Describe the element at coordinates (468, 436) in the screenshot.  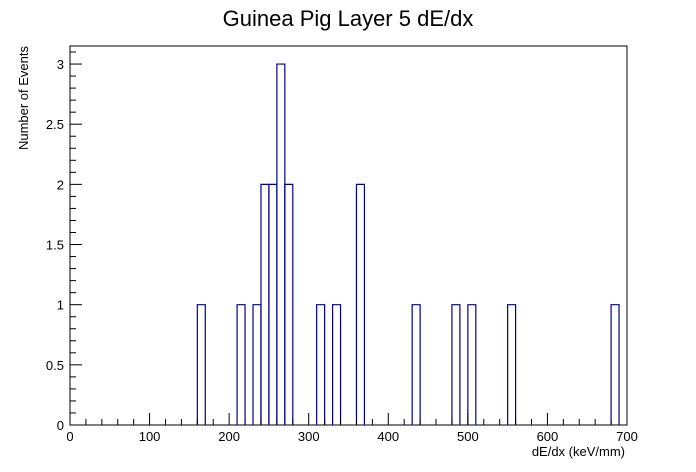
I see `x-tick-label: 500` at that location.